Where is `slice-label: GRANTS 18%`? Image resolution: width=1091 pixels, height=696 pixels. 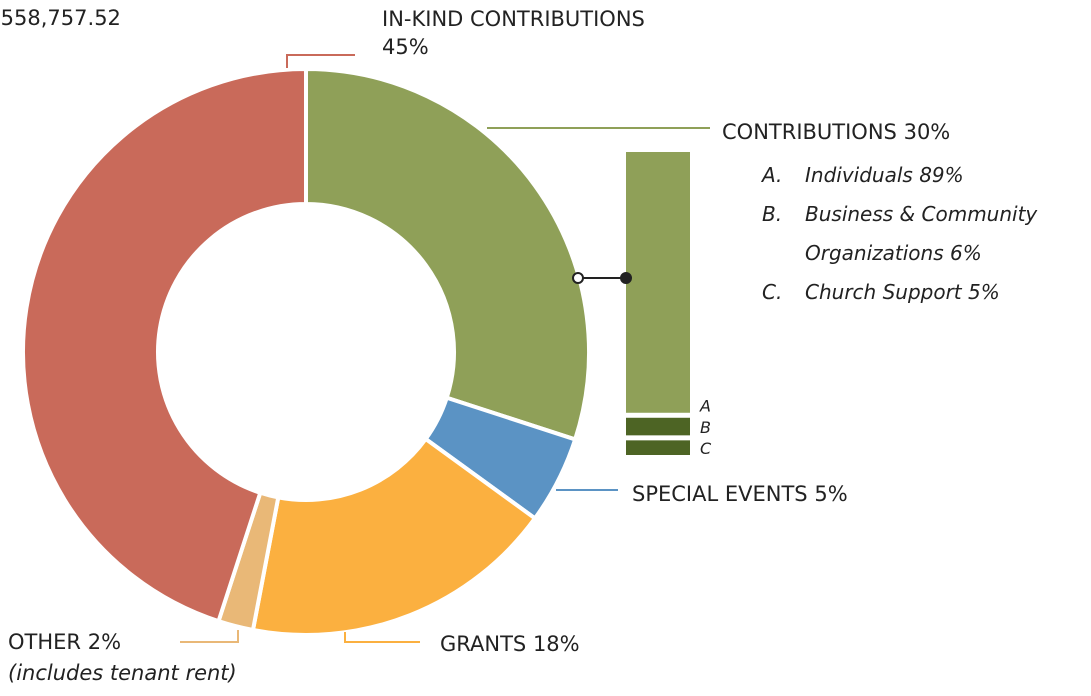
slice-label: GRANTS 18% is located at coordinates (510, 644).